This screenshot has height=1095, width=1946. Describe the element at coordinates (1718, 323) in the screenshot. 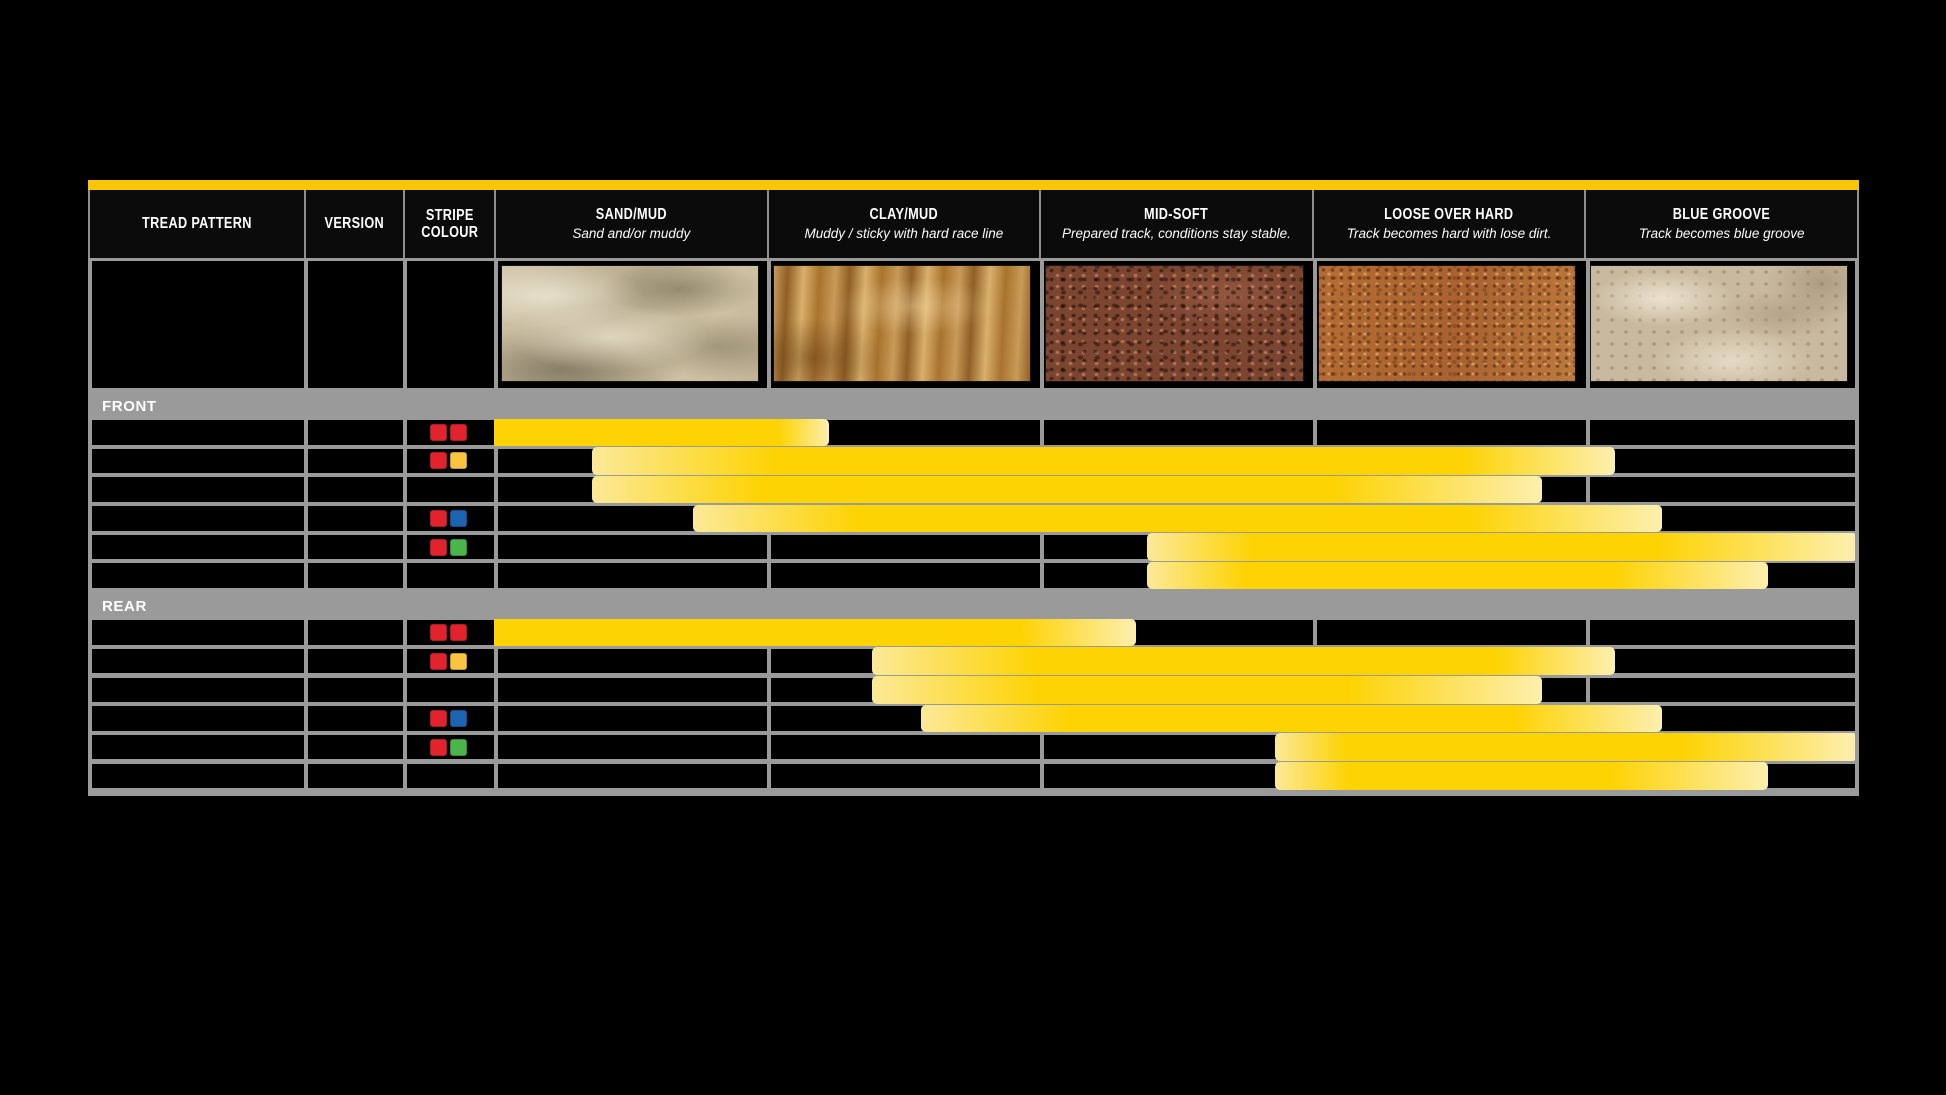

I see `terrain-photo-bluegroove` at that location.